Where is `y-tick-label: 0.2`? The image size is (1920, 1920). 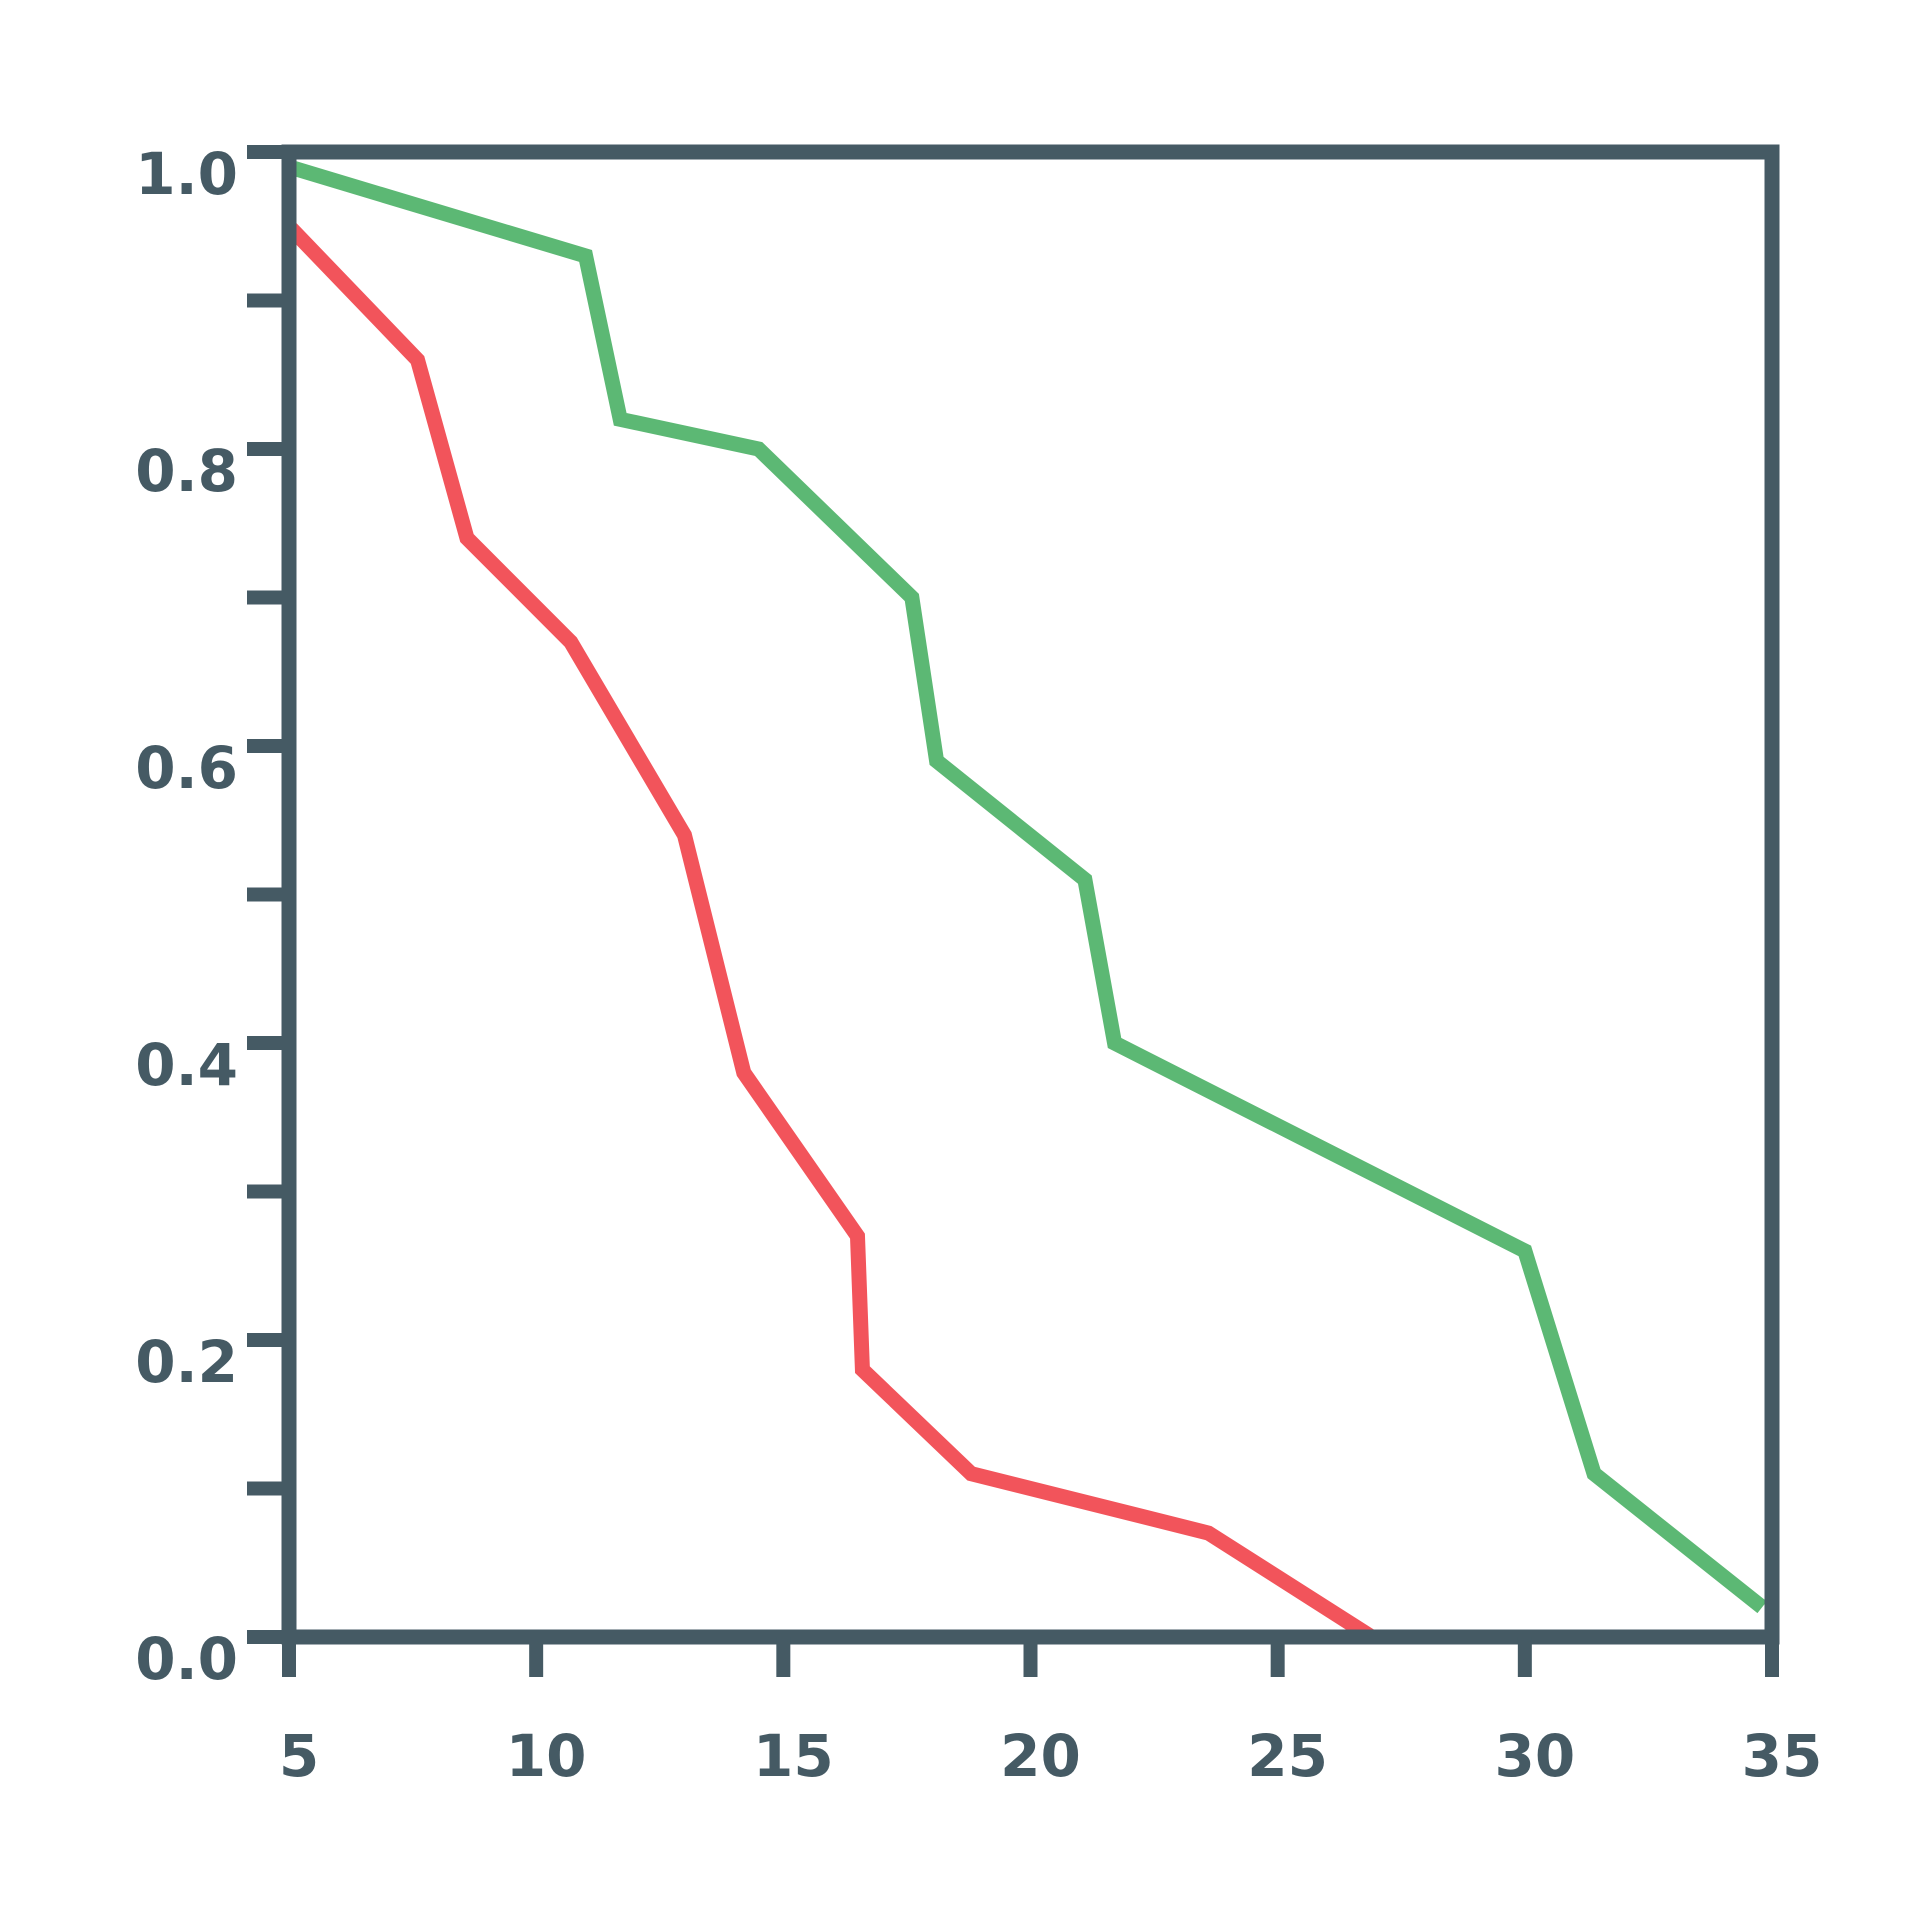
y-tick-label: 0.2 is located at coordinates (186, 1362).